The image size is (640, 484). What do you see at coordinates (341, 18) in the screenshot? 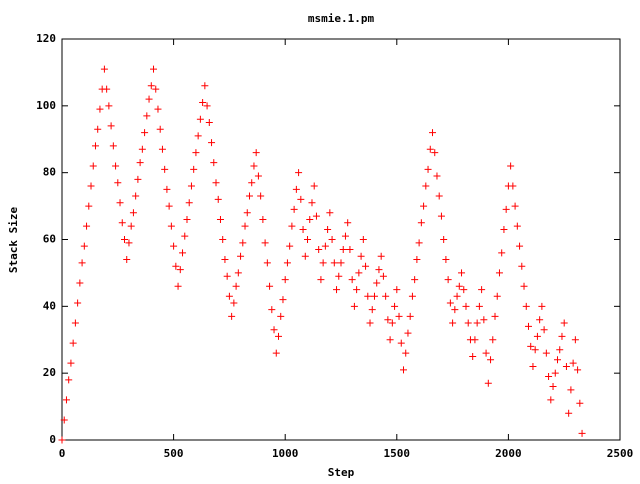
I see `chart-title: msmie.1.pm` at bounding box center [341, 18].